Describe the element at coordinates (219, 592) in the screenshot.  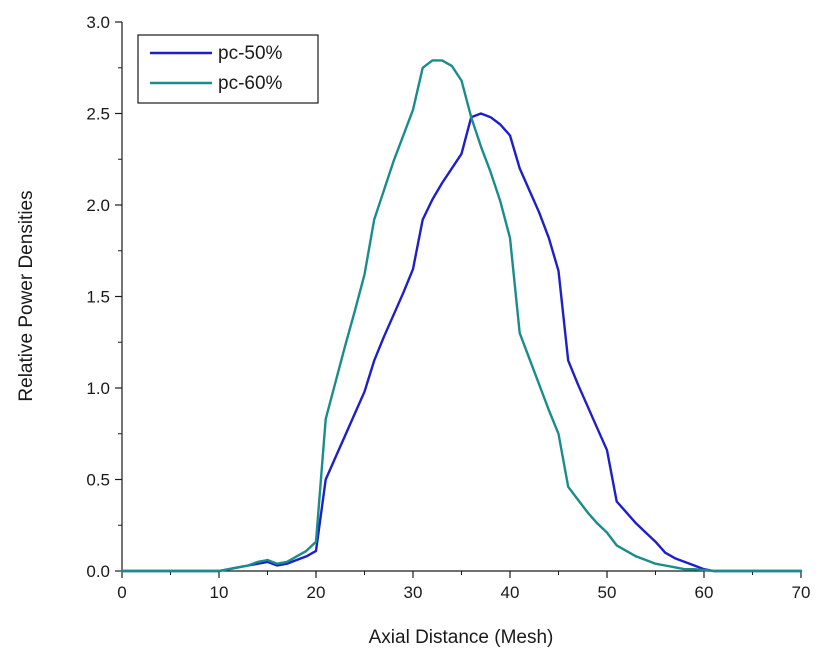
I see `x-tick-label: 10` at that location.